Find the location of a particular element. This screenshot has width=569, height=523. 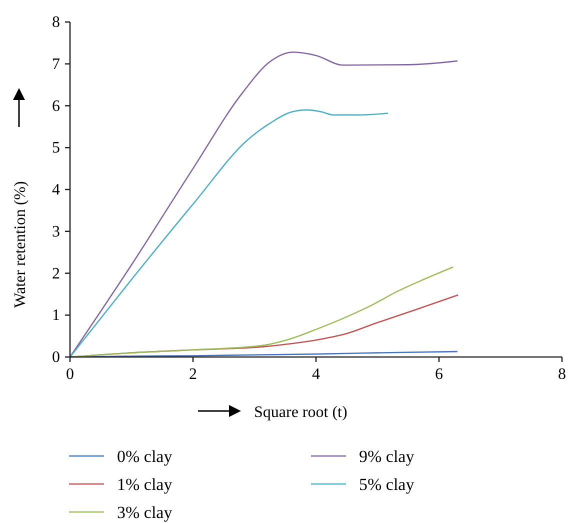

y-tick-label: 1 is located at coordinates (56, 315).